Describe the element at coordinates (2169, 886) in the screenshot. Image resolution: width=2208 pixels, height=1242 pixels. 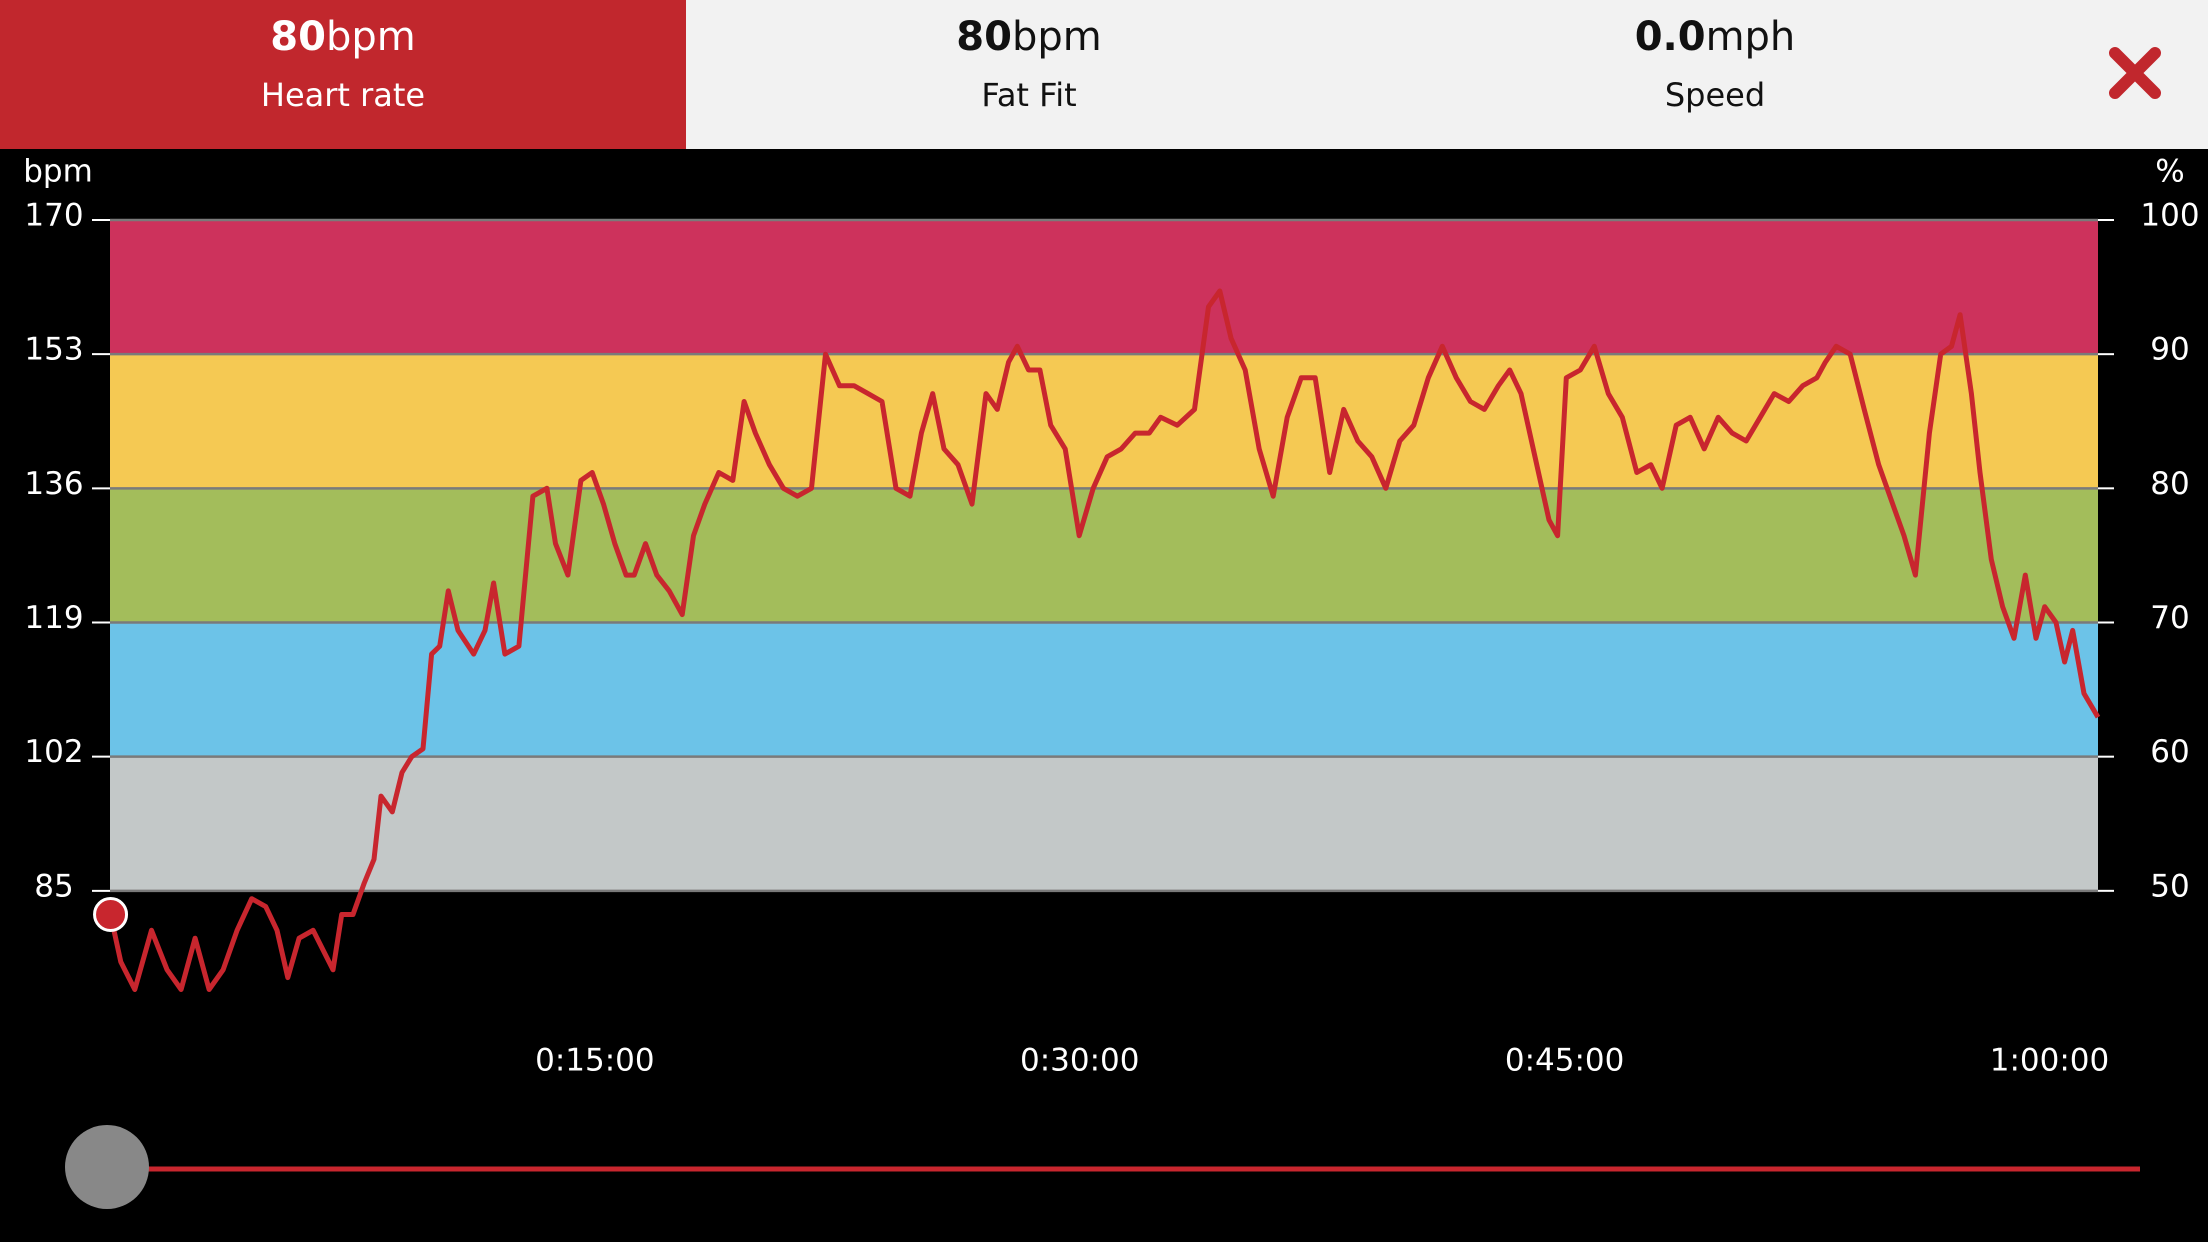
I see `y2-tick-label: 50` at that location.